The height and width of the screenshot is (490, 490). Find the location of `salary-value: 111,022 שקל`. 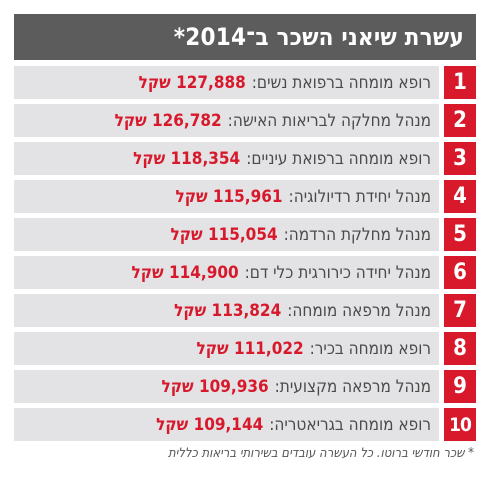

salary-value: 111,022 שקל is located at coordinates (250, 348).